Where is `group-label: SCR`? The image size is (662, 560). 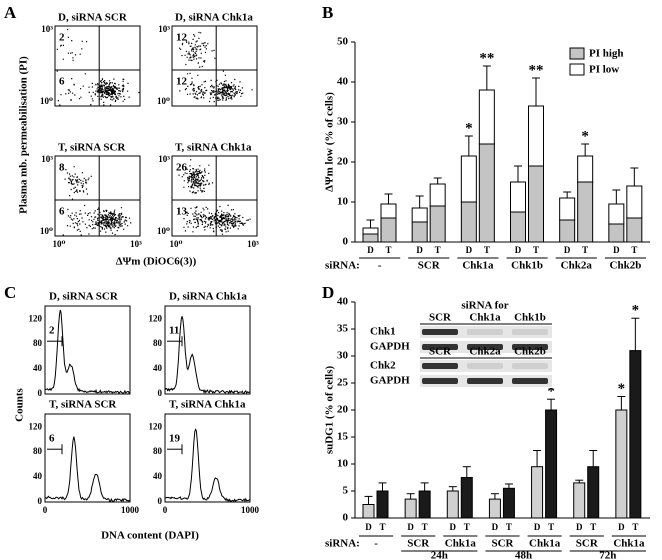 group-label: SCR is located at coordinates (429, 266).